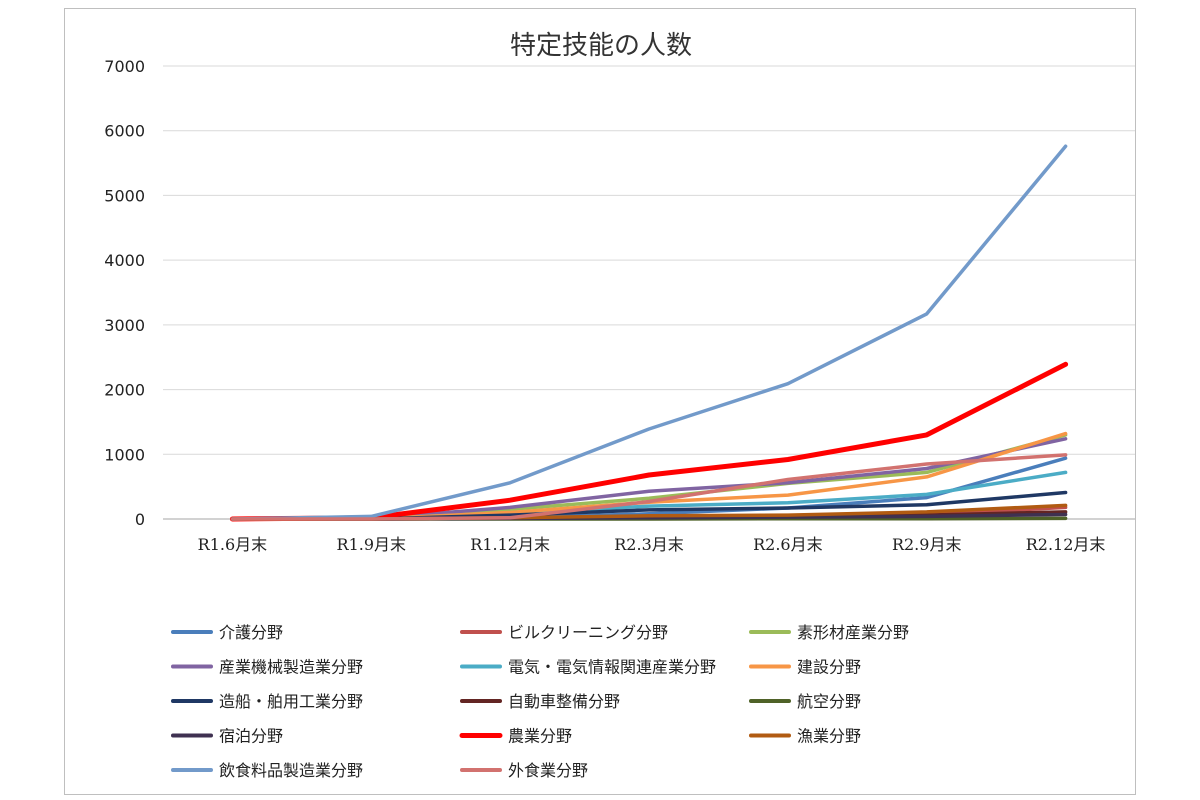  Describe the element at coordinates (649, 544) in the screenshot. I see `x-tick-label: R2.3月末` at that location.